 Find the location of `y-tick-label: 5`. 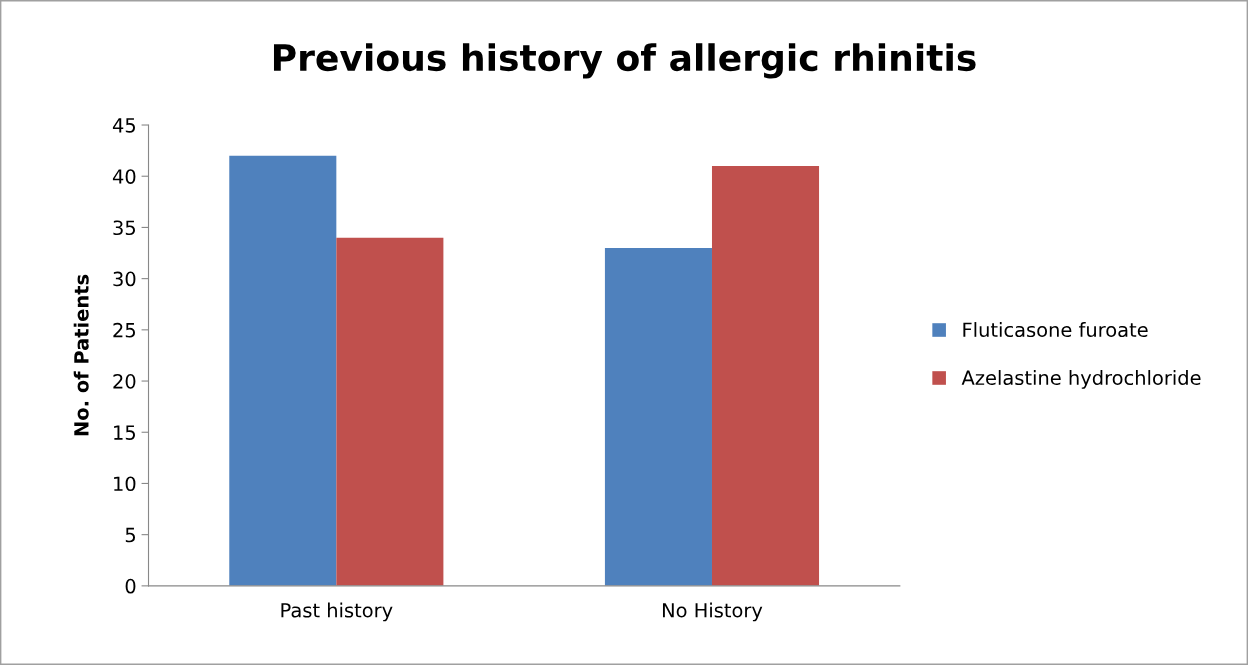

y-tick-label: 5 is located at coordinates (130, 535).